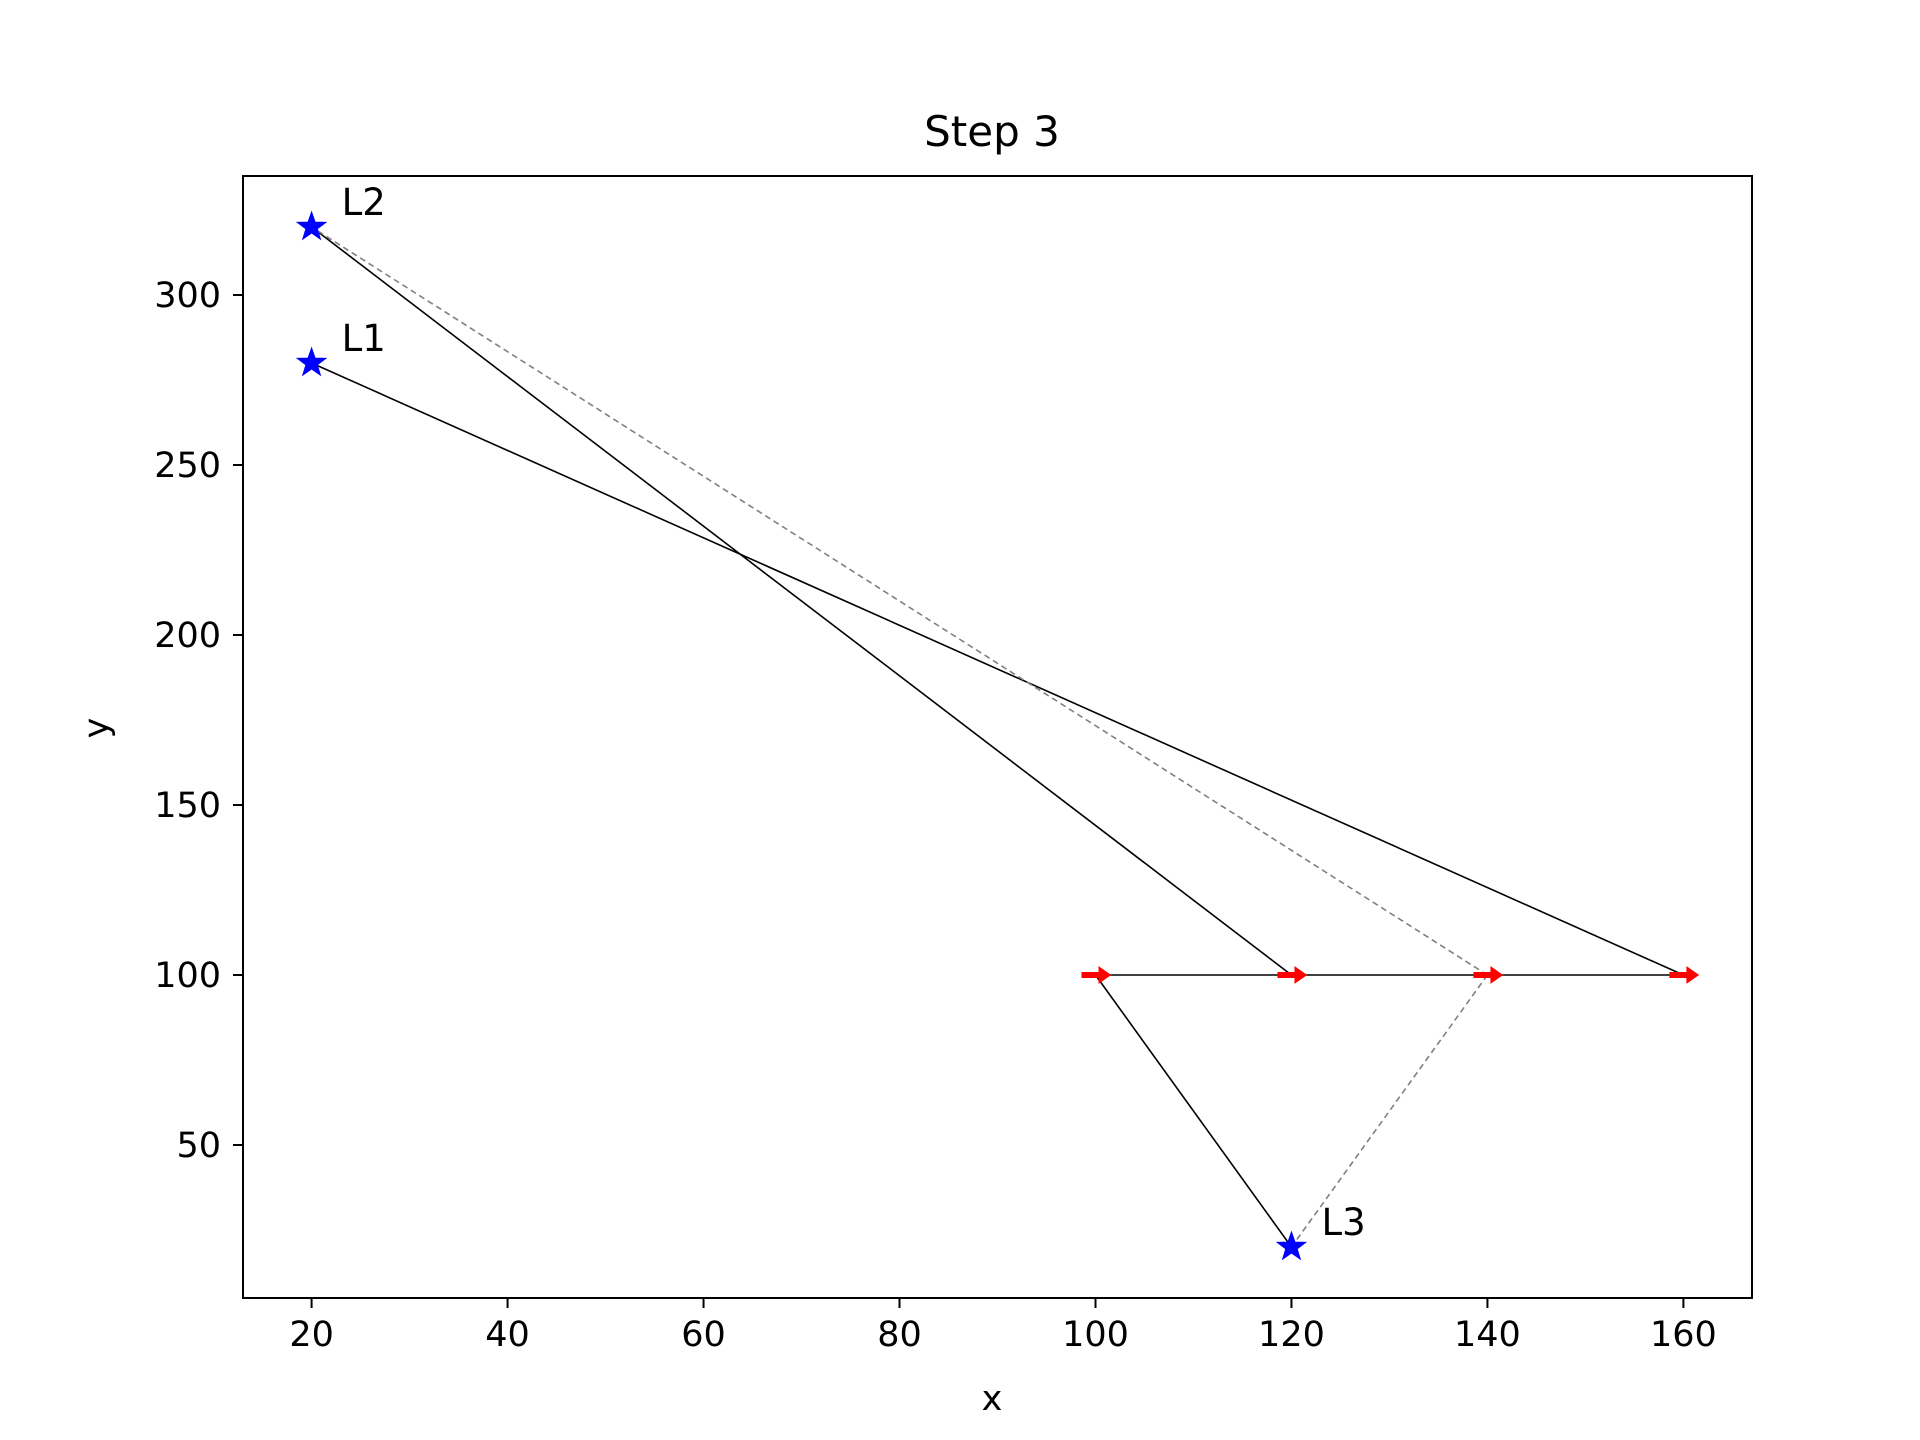 The width and height of the screenshot is (1920, 1440). What do you see at coordinates (992, 131) in the screenshot?
I see `chart-title: Step 3` at bounding box center [992, 131].